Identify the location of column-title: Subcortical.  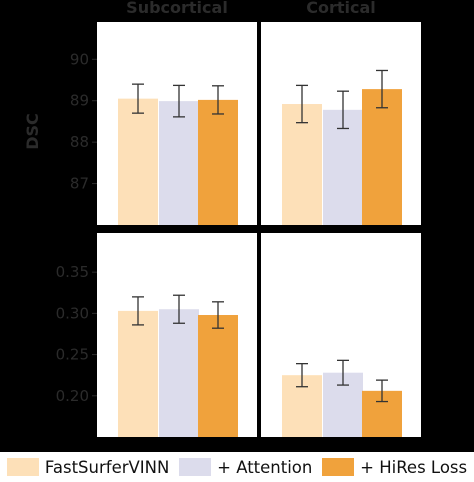
(177, 8).